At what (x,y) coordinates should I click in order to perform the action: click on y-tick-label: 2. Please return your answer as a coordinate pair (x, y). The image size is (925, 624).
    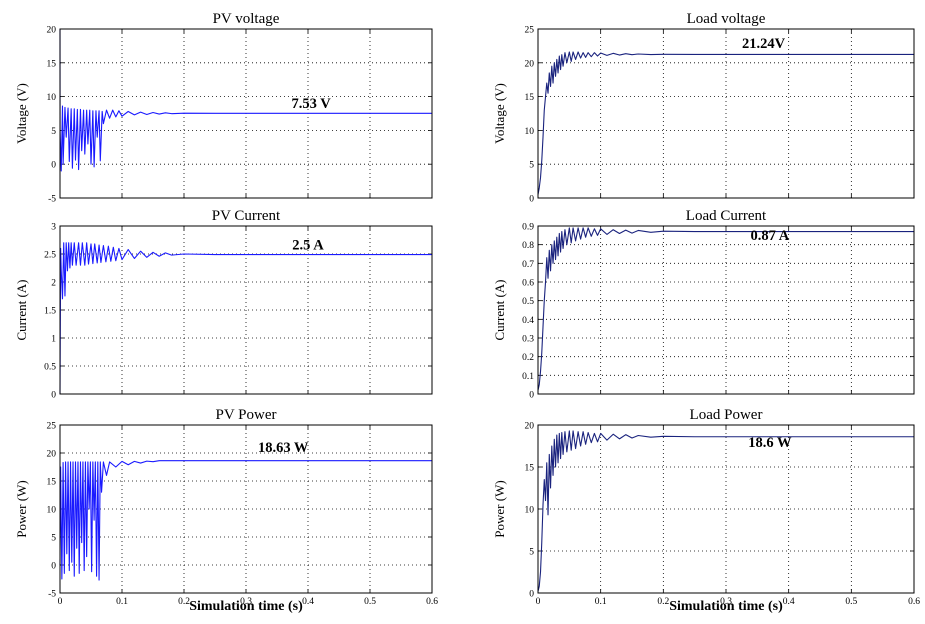
    Looking at the image, I should click on (53, 284).